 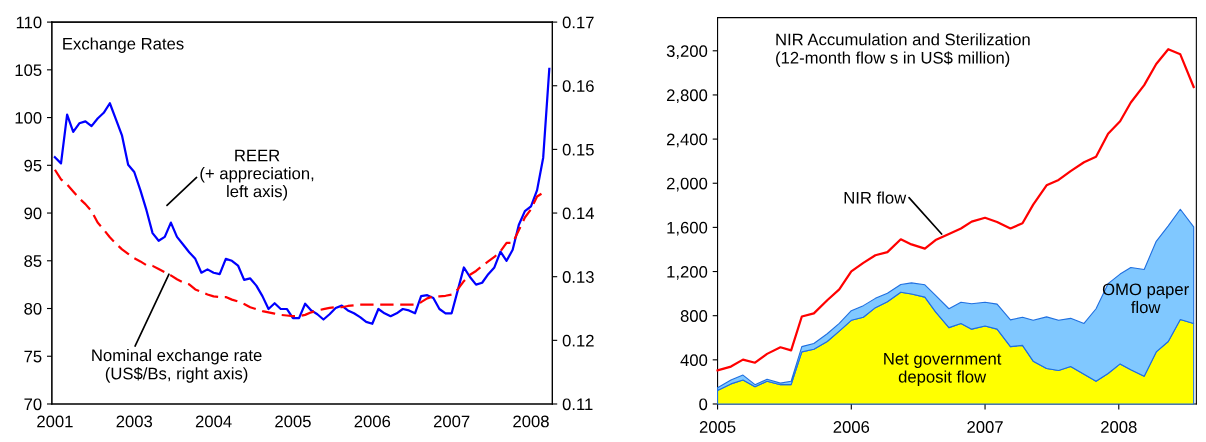 What do you see at coordinates (28, 117) in the screenshot?
I see `y-tick-label: 100` at bounding box center [28, 117].